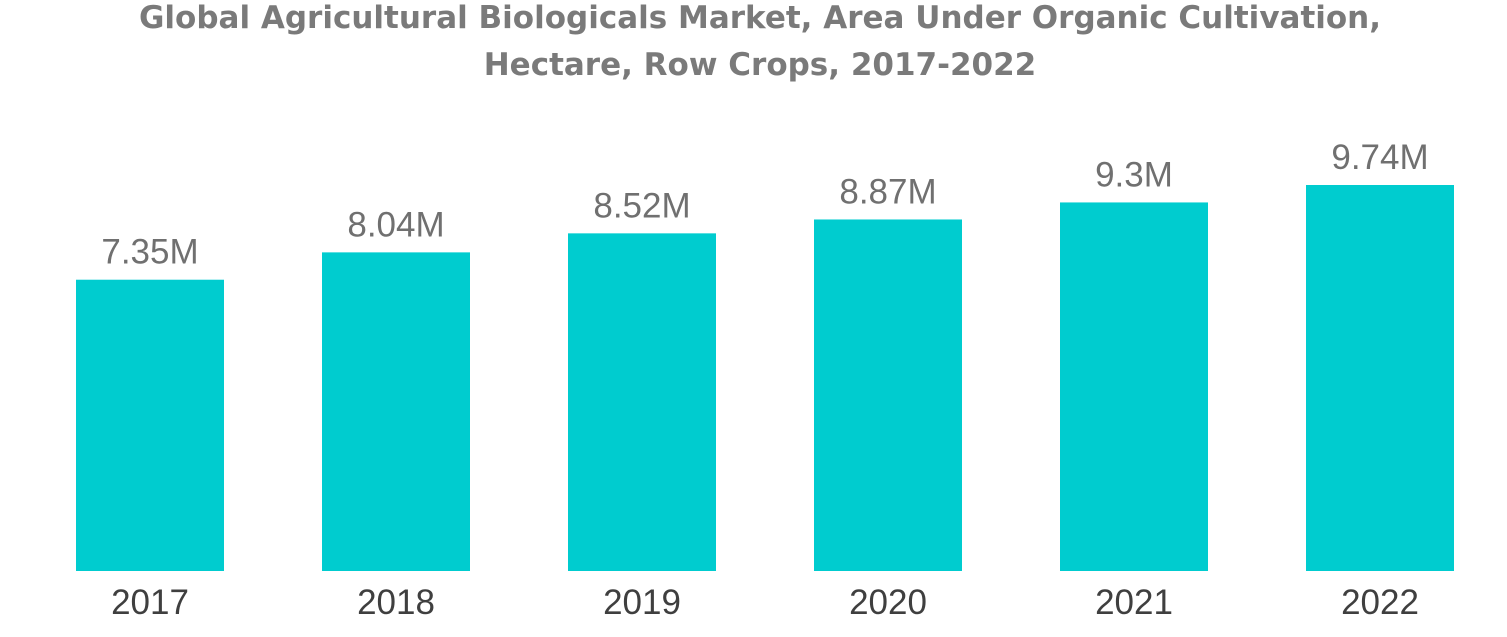 The width and height of the screenshot is (1507, 637). I want to click on x-tick-label-2018: 2018, so click(396, 602).